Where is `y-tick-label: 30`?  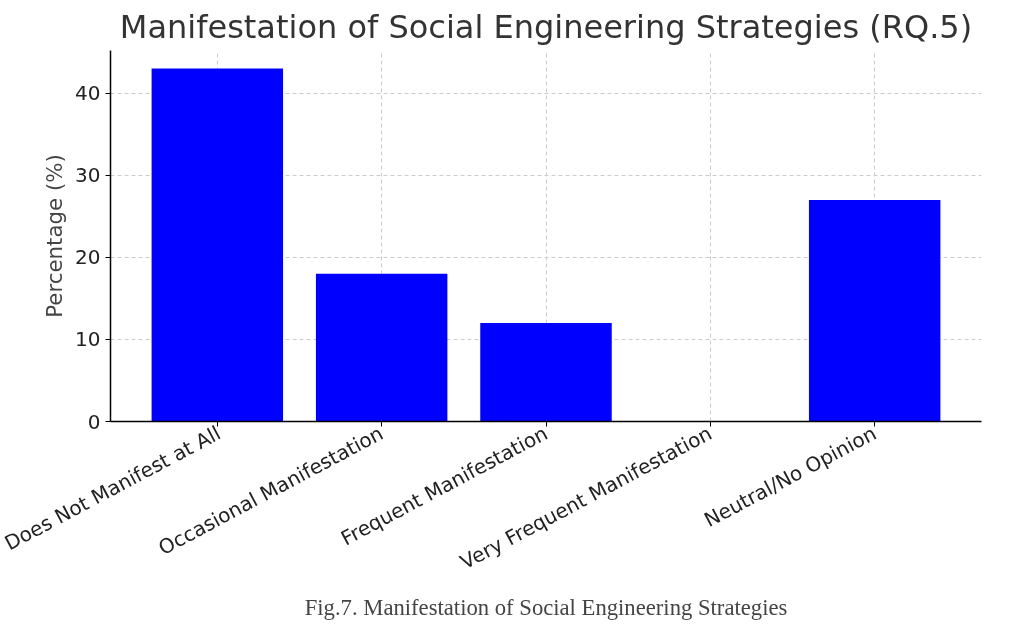
y-tick-label: 30 is located at coordinates (88, 175).